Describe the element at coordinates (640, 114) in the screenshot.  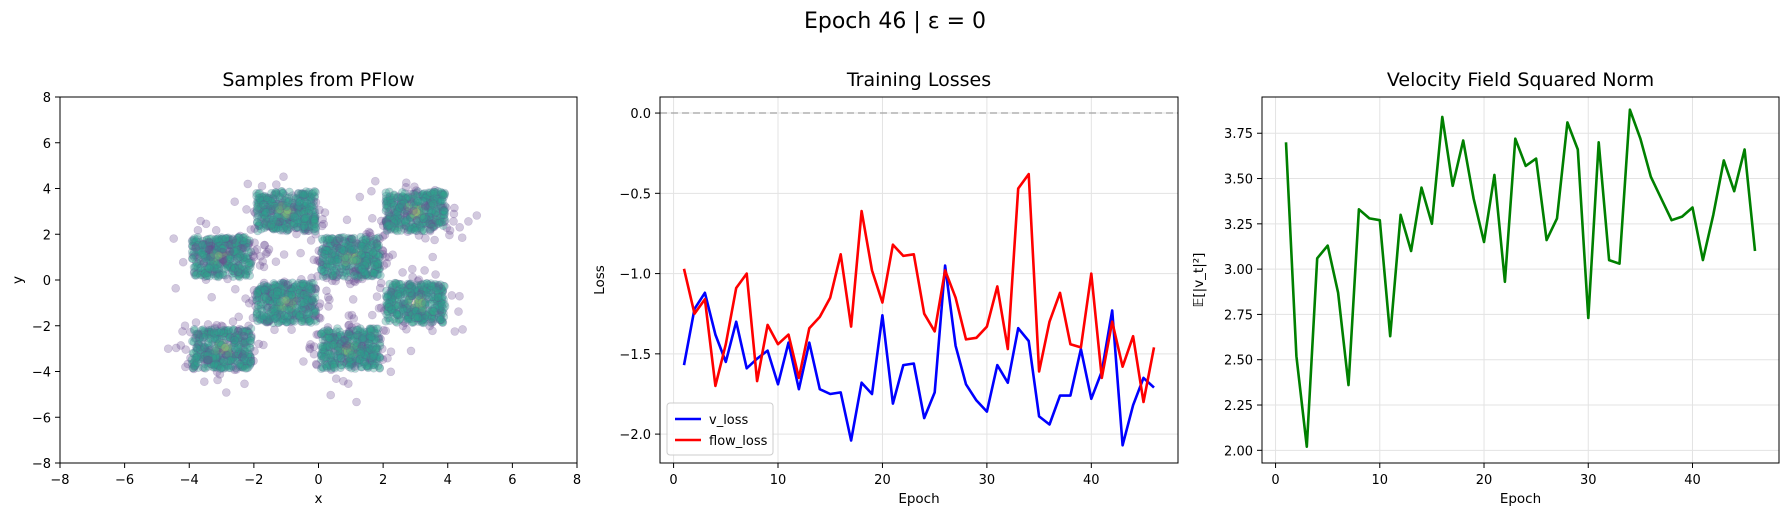
I see `y-tick-label: 0.0` at that location.